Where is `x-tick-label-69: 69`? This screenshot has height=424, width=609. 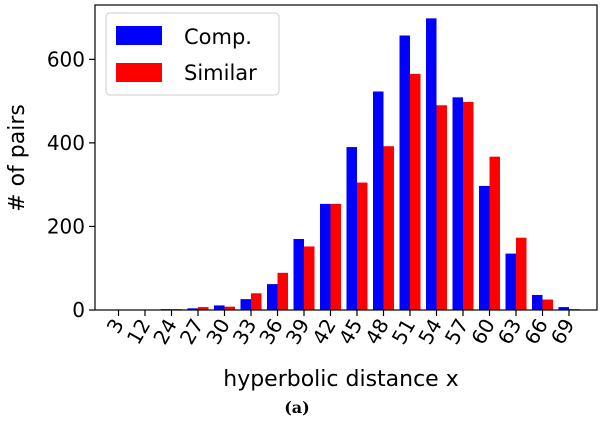
x-tick-label-69: 69 is located at coordinates (563, 332).